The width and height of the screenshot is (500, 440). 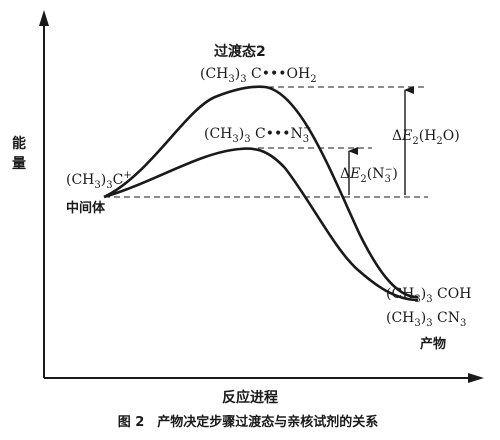 I want to click on intermediate-name: 中间体, so click(x=86, y=208).